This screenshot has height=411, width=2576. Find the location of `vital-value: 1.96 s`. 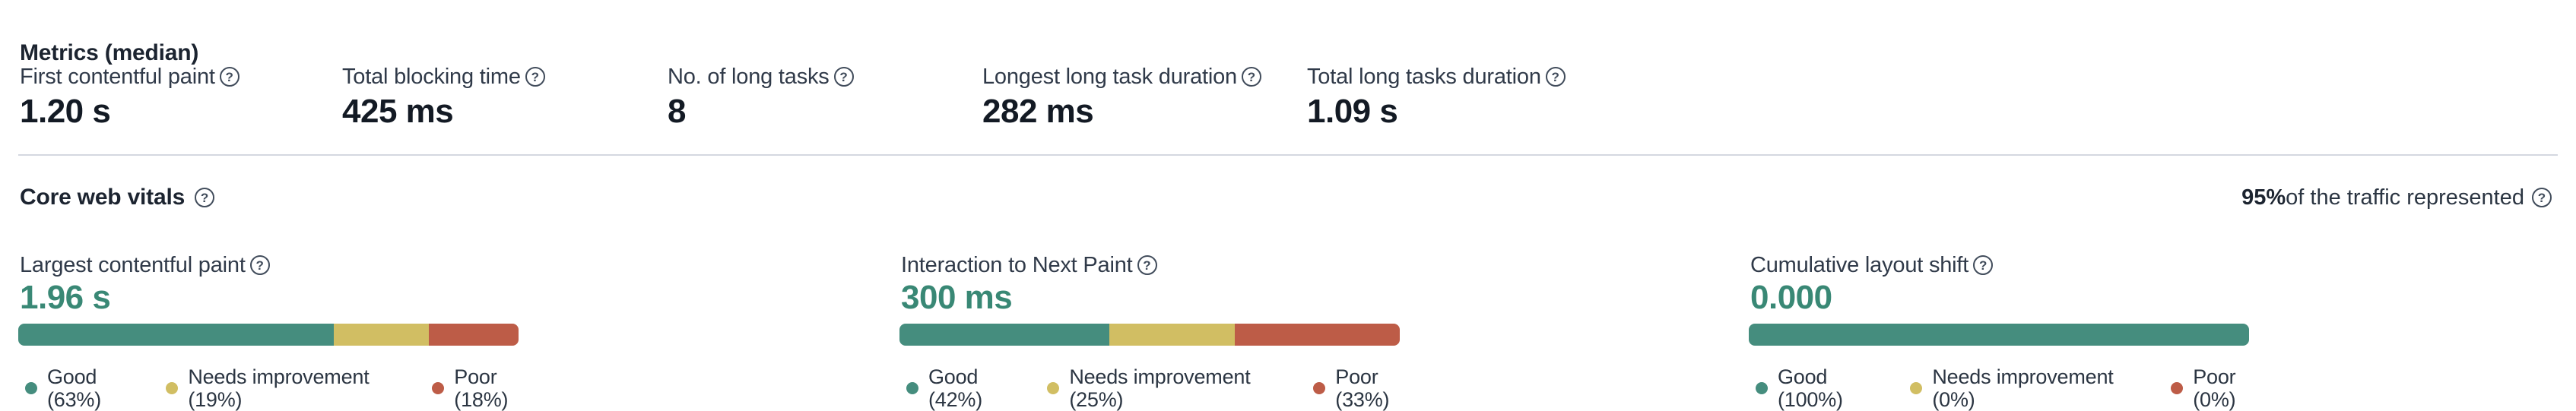

vital-value: 1.96 s is located at coordinates (65, 297).